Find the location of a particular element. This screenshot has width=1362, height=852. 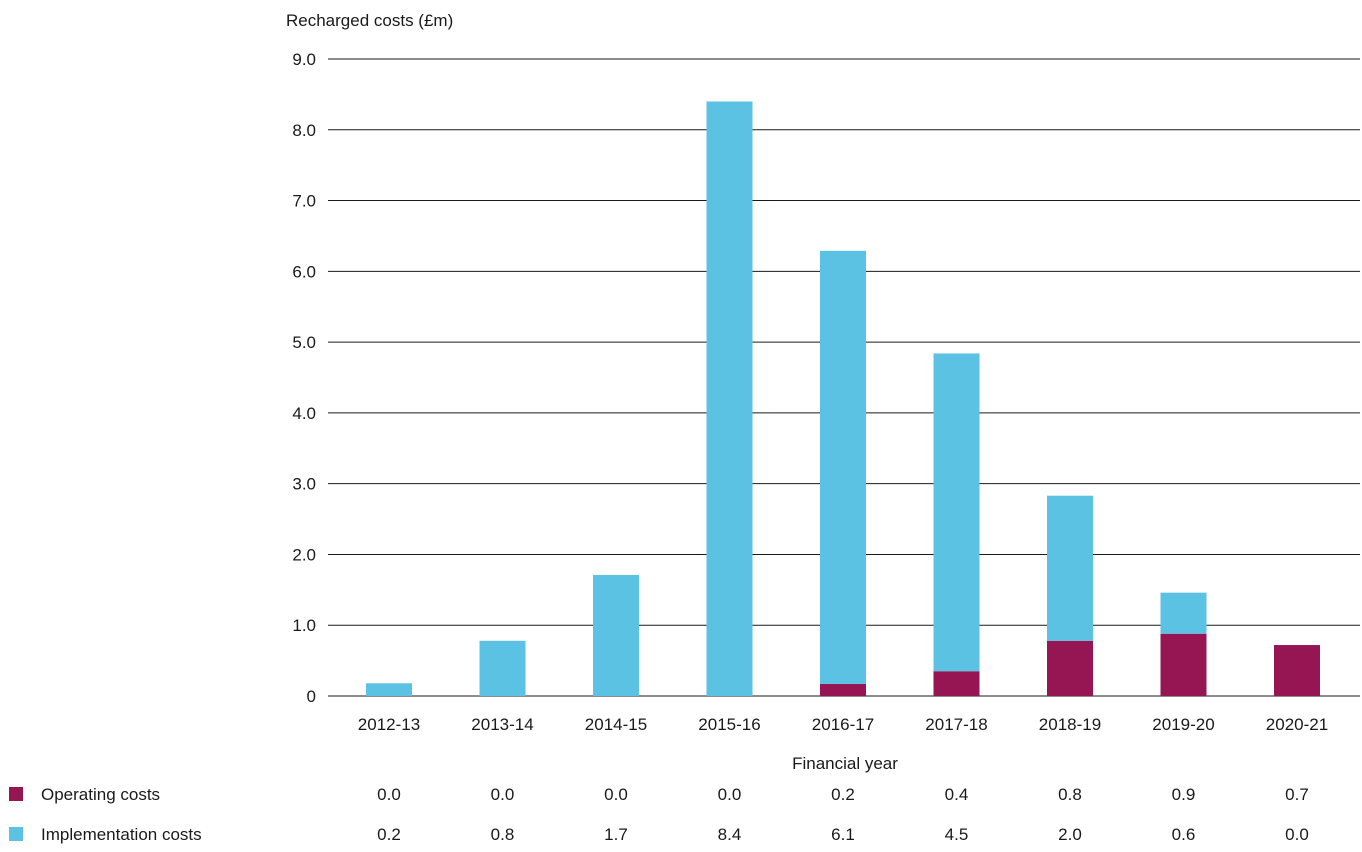

y-tick-label: 1.0 is located at coordinates (304, 625).